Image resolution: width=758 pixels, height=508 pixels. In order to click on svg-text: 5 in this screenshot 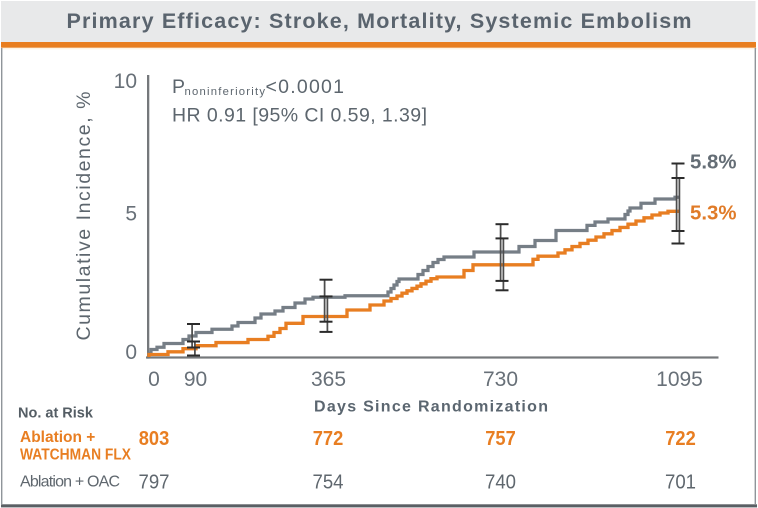, I will do `click(131, 214)`.